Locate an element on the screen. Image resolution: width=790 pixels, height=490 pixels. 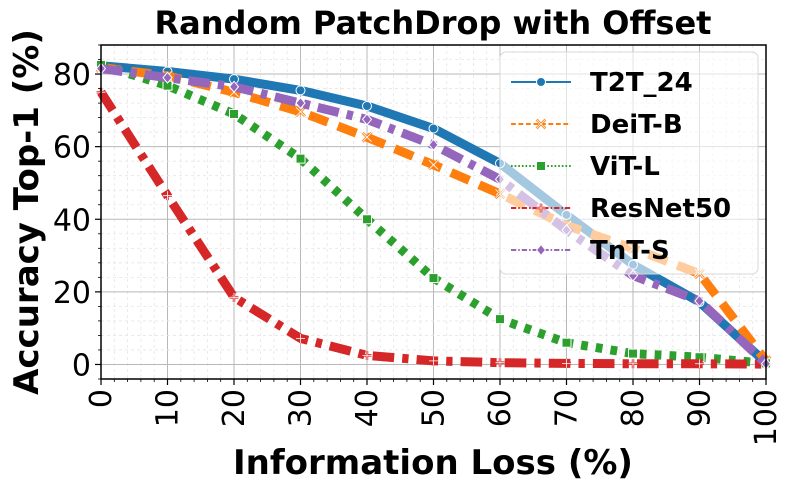
y-tick-label: 60 is located at coordinates (72, 148).